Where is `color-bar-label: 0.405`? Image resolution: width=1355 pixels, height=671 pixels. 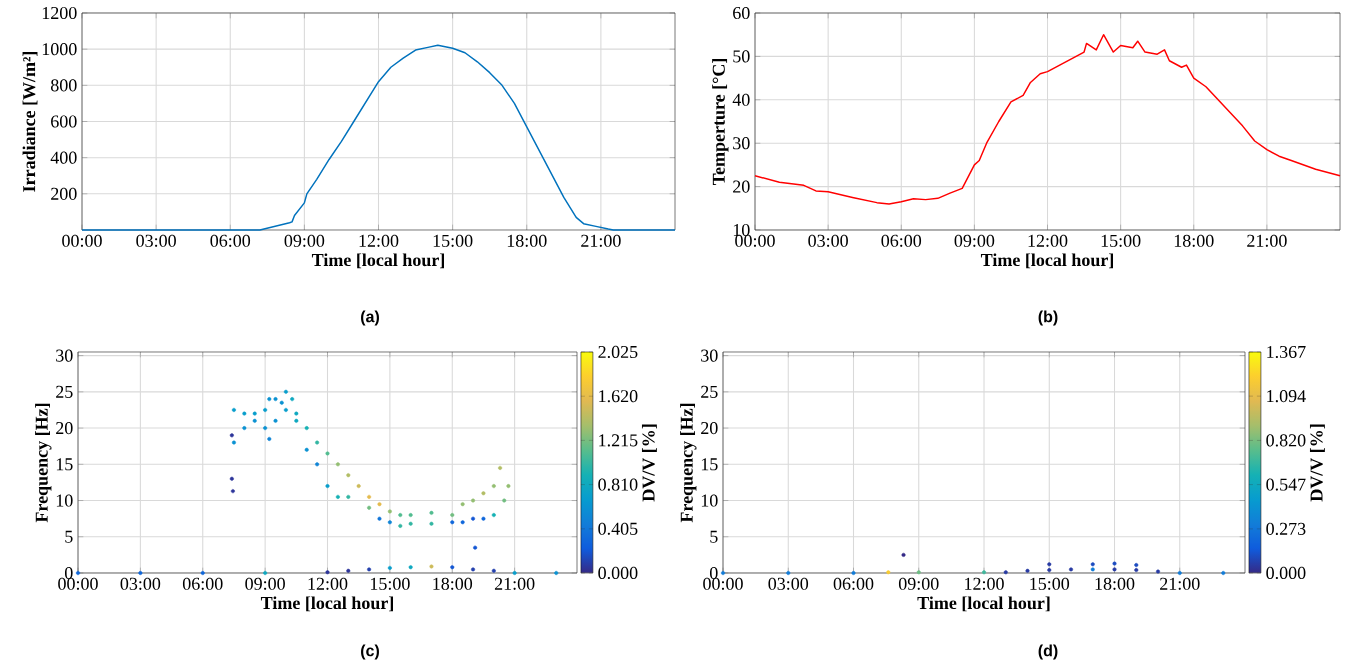 color-bar-label: 0.405 is located at coordinates (618, 528).